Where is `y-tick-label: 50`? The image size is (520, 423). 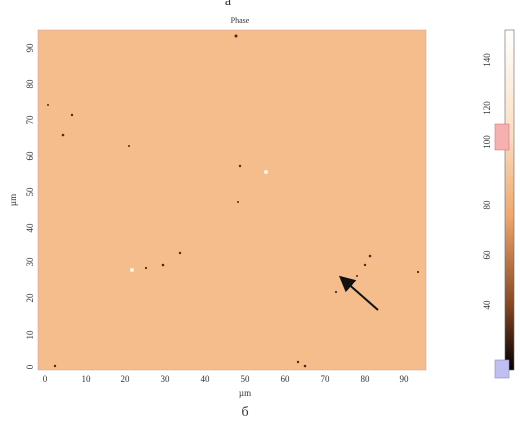
y-tick-label: 50 is located at coordinates (30, 192).